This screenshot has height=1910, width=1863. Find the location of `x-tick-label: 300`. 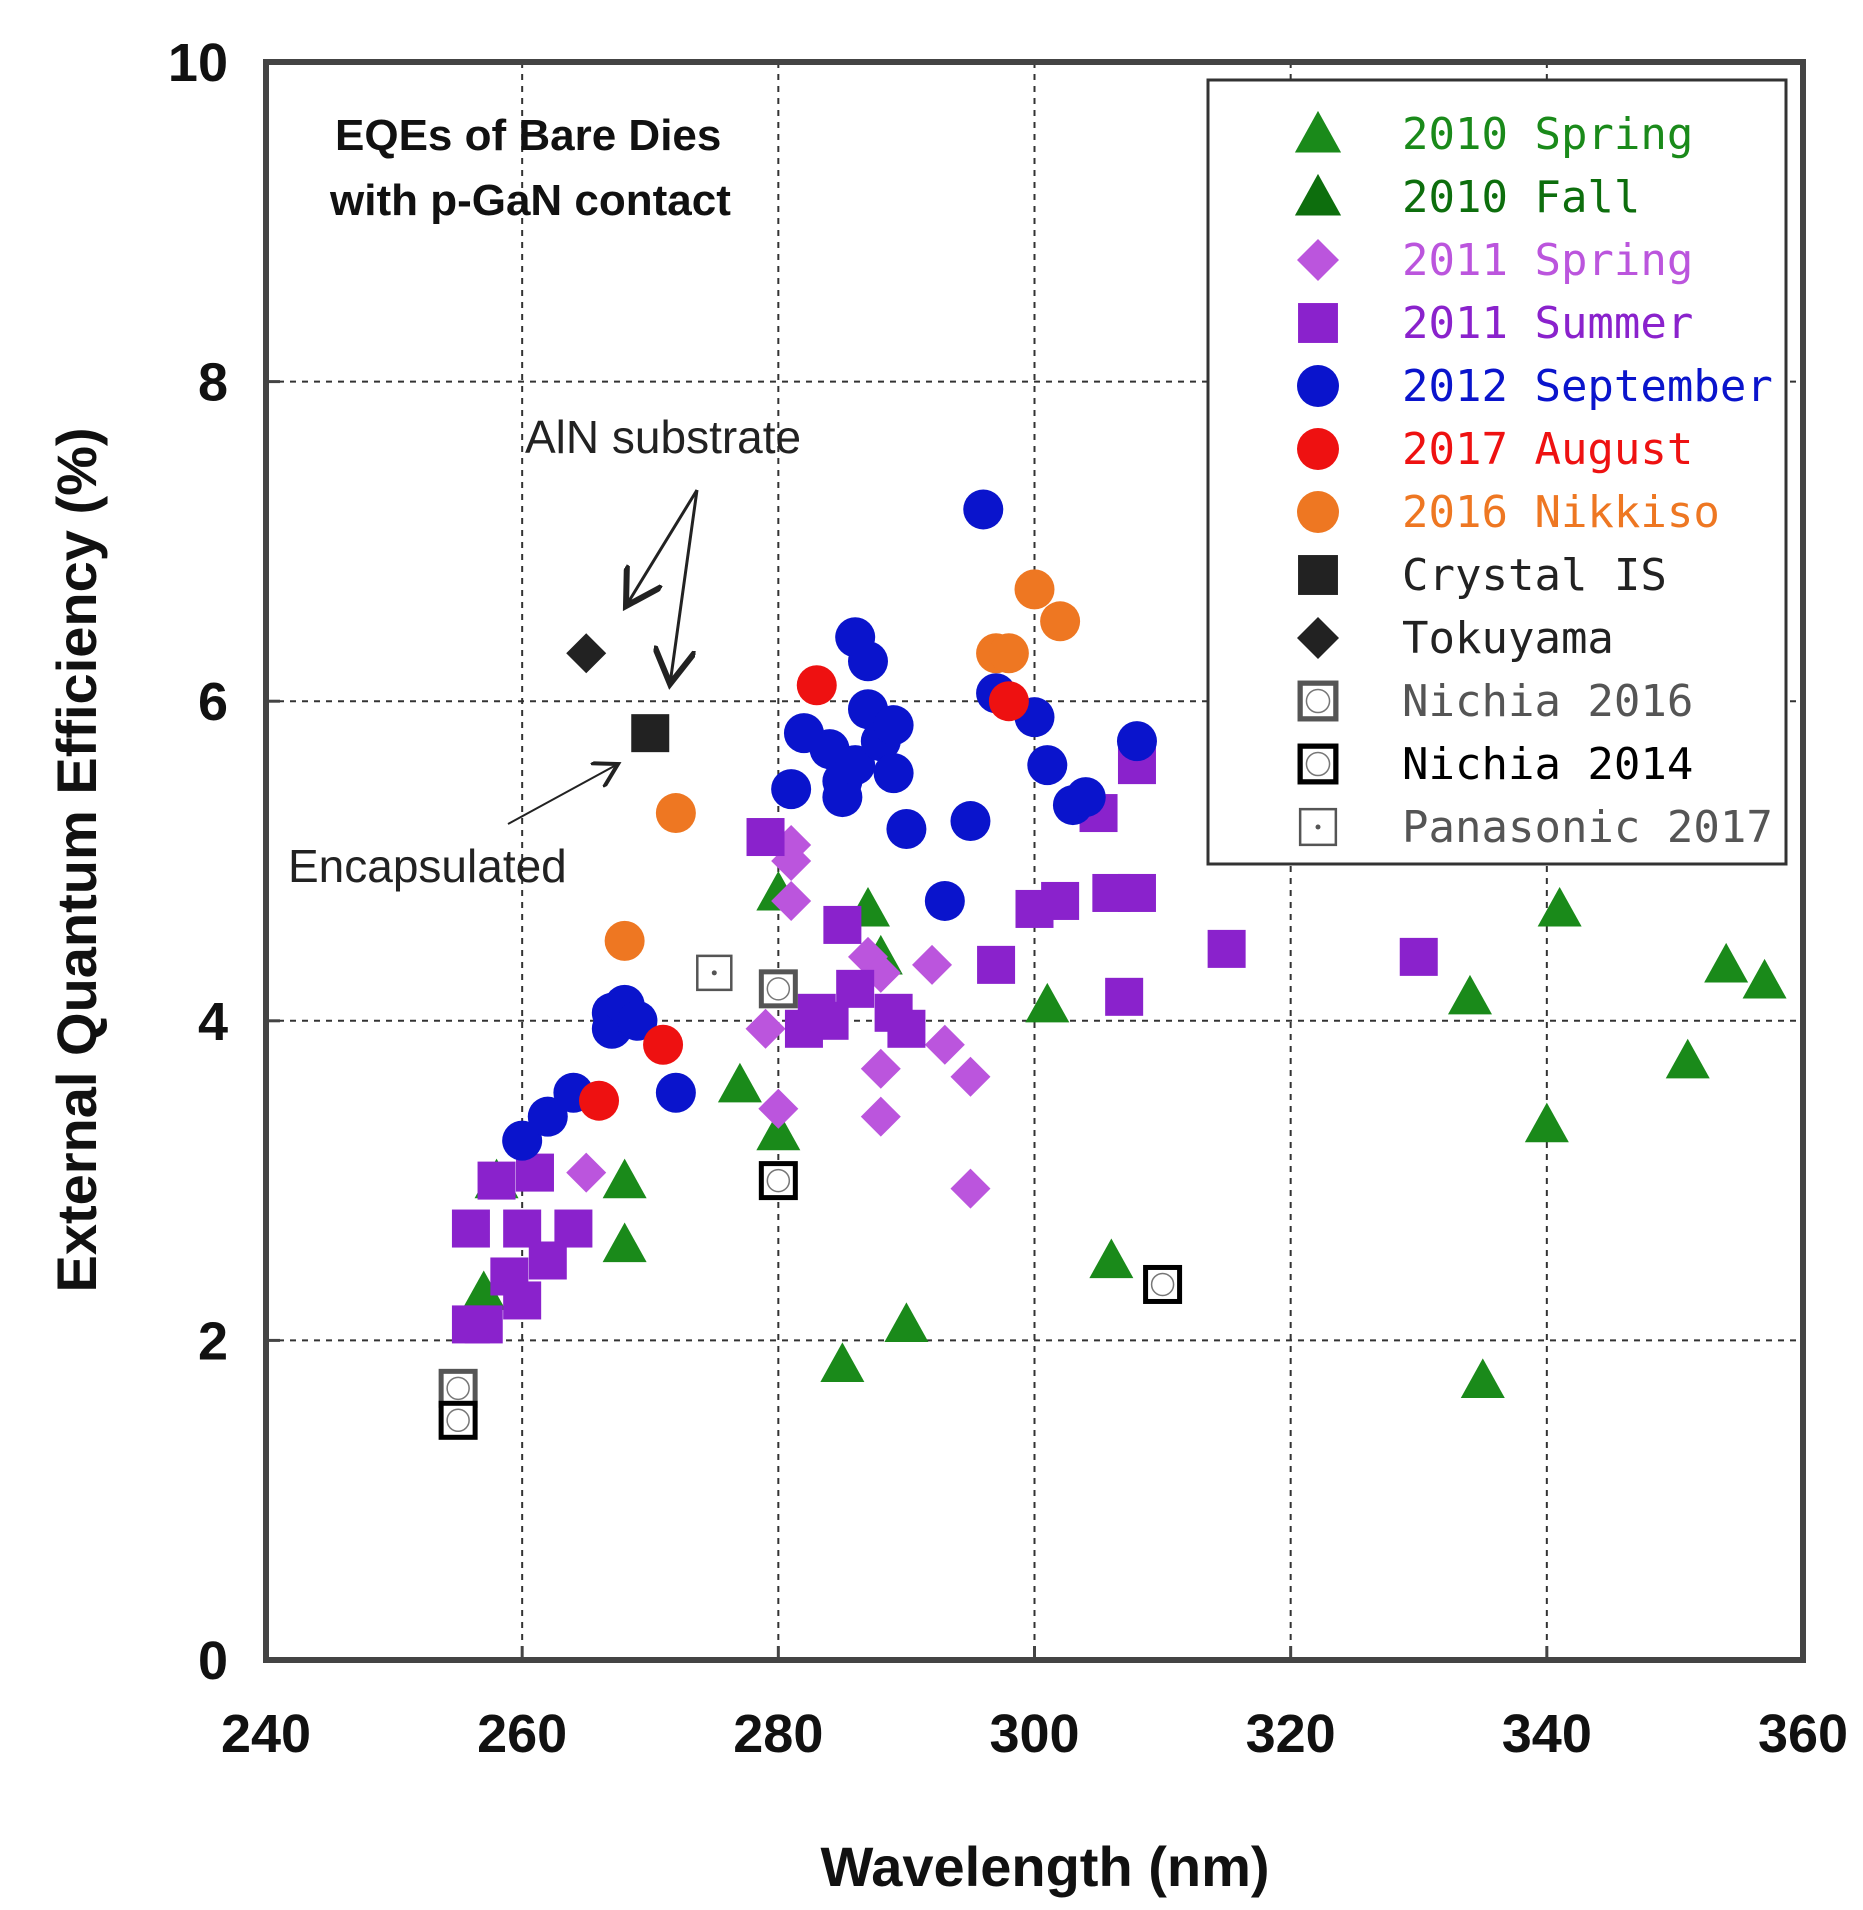

x-tick-label: 300 is located at coordinates (1034, 1734).